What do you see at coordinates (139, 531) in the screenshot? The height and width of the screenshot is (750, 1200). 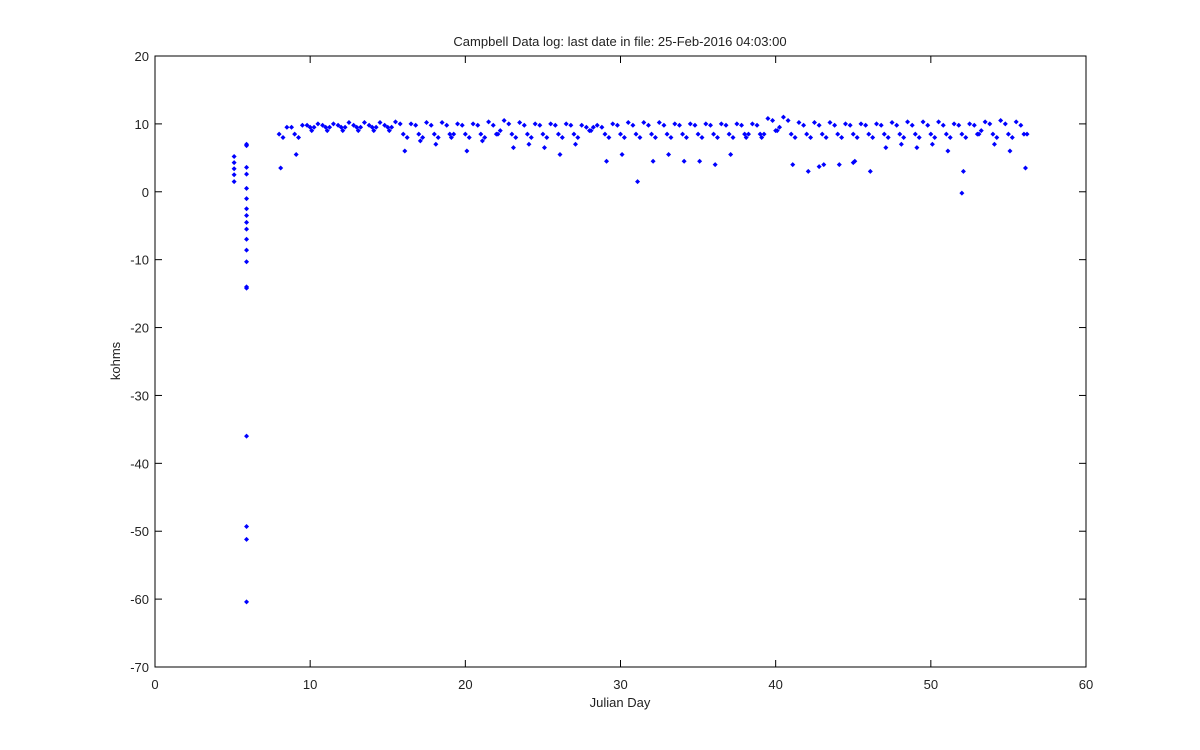 I see `y-tick-label: -50` at bounding box center [139, 531].